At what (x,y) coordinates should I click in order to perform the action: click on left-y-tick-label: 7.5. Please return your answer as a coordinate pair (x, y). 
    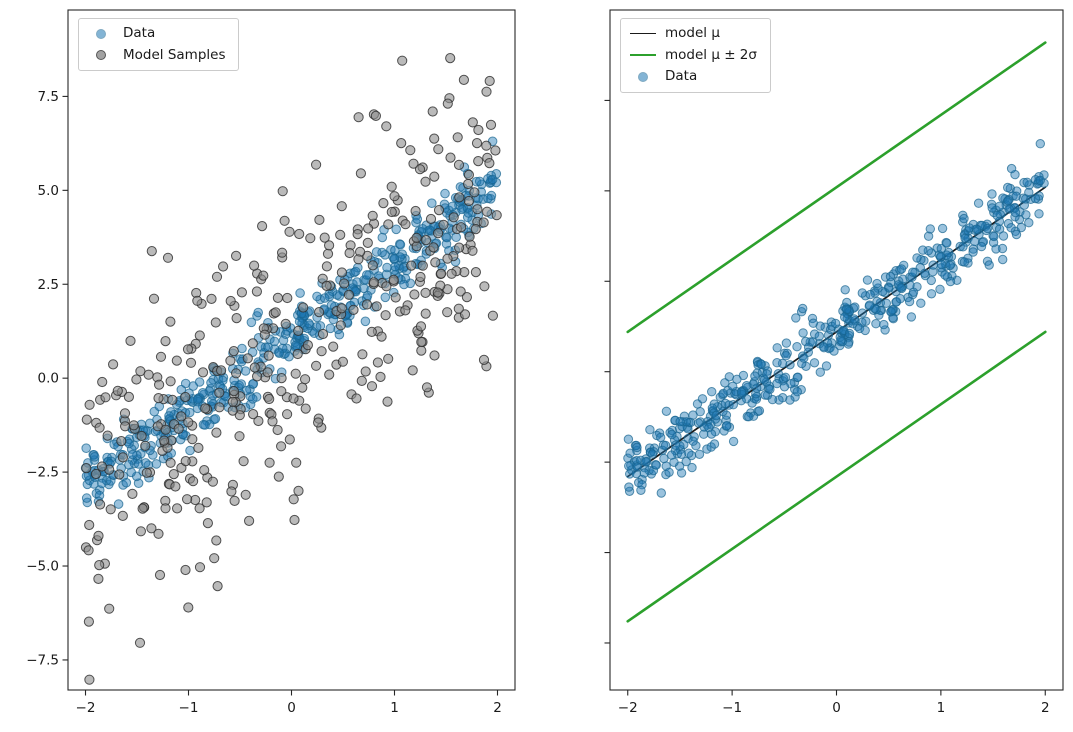
    Looking at the image, I should click on (48, 97).